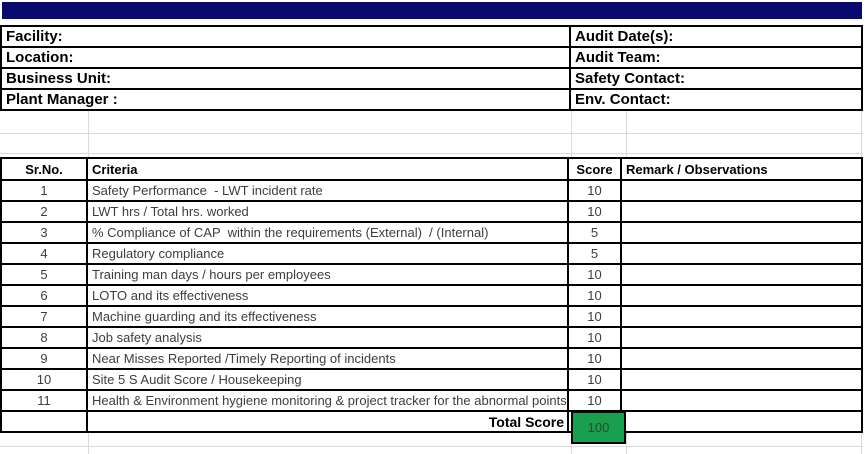 Image resolution: width=865 pixels, height=454 pixels. I want to click on location-cell: Location:, so click(286, 57).